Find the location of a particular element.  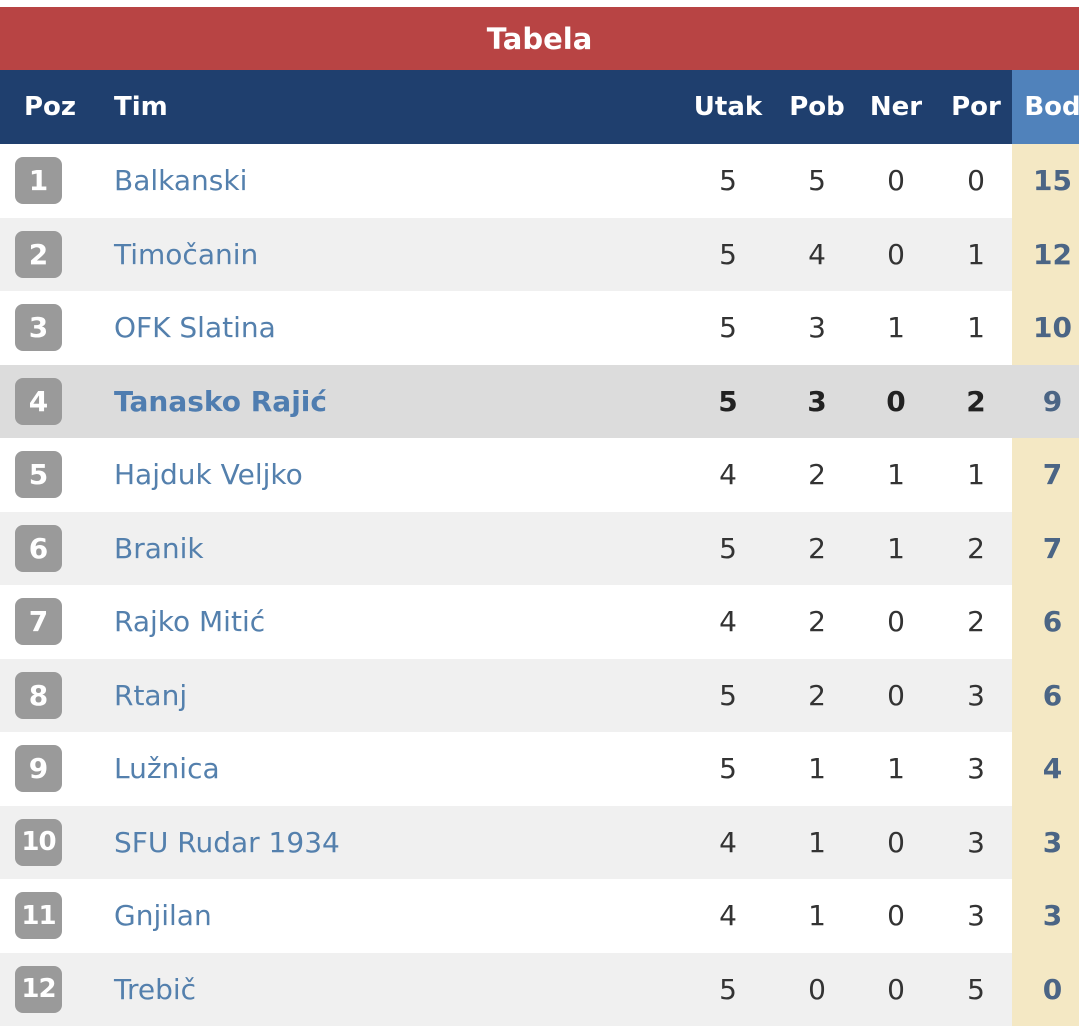

position-badge: 8 is located at coordinates (38, 695).